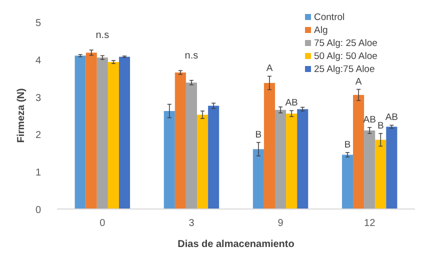 This screenshot has width=425, height=261. What do you see at coordinates (329, 17) in the screenshot?
I see `legend-label: Control` at bounding box center [329, 17].